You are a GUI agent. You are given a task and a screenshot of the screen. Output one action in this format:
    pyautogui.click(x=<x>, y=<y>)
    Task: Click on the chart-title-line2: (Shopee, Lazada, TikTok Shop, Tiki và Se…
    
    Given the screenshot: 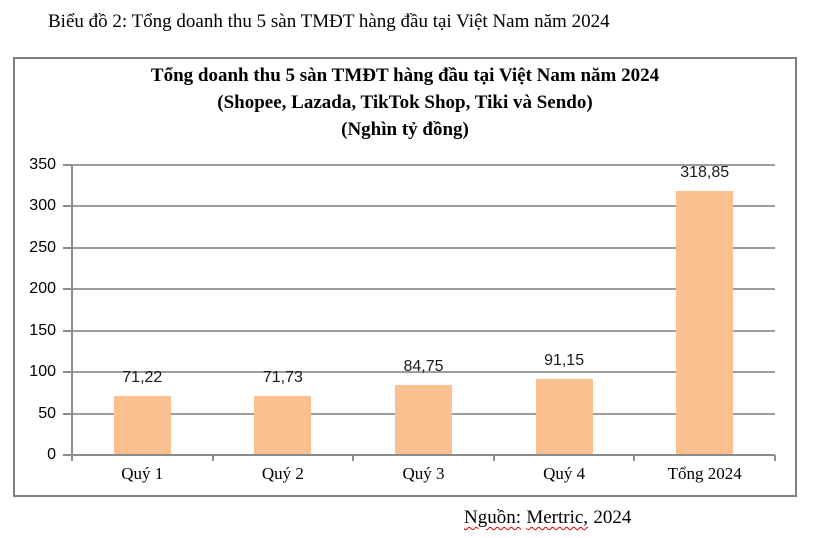 What is the action you would take?
    pyautogui.click(x=405, y=102)
    